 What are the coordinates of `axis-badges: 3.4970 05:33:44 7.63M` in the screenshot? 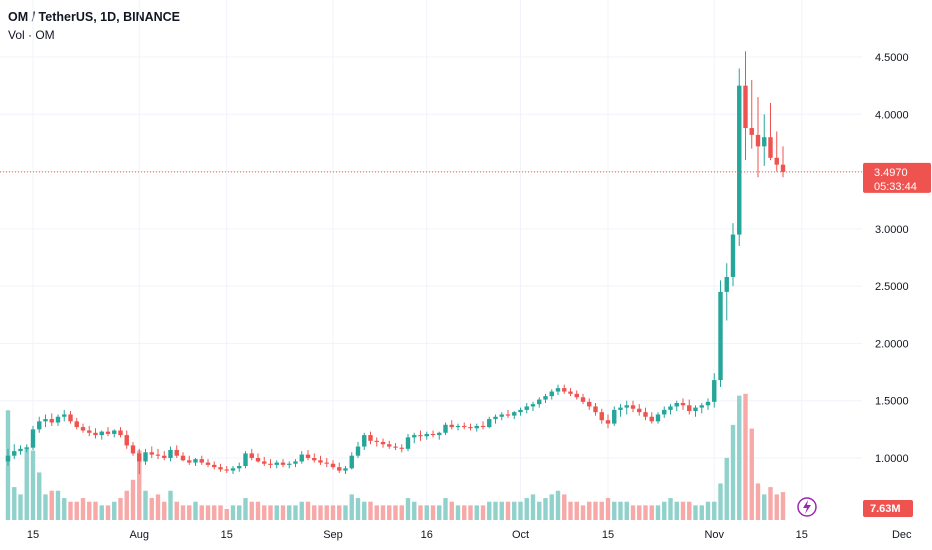 It's located at (864, 339).